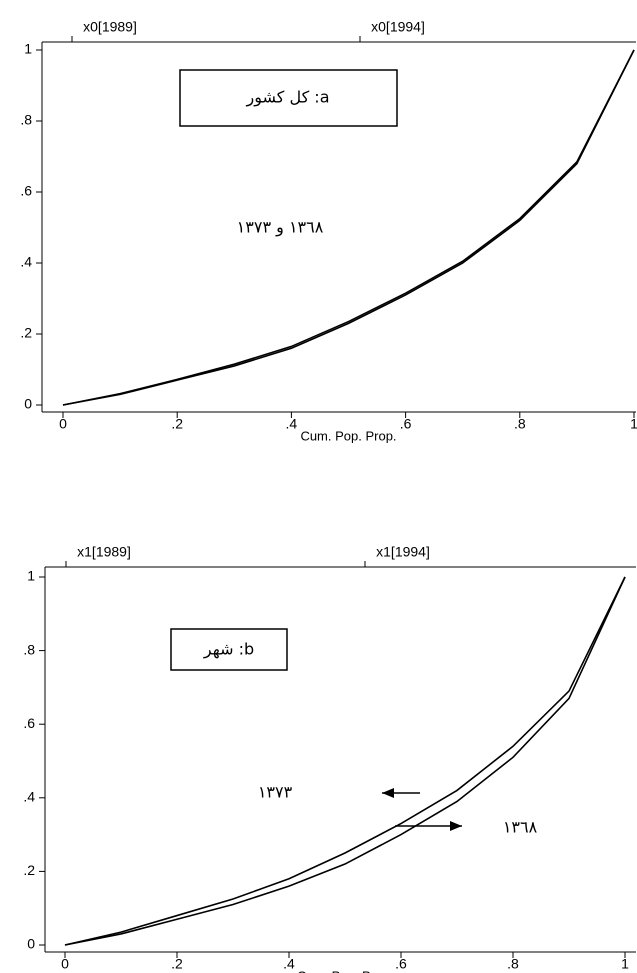 Image resolution: width=637 pixels, height=973 pixels. I want to click on legend-label: x0[1994], so click(398, 27).